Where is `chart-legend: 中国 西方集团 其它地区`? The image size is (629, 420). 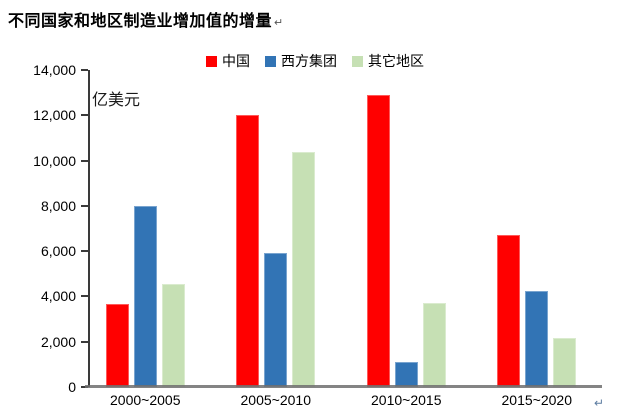
chart-legend: 中国 西方集团 其它地区 is located at coordinates (315, 61).